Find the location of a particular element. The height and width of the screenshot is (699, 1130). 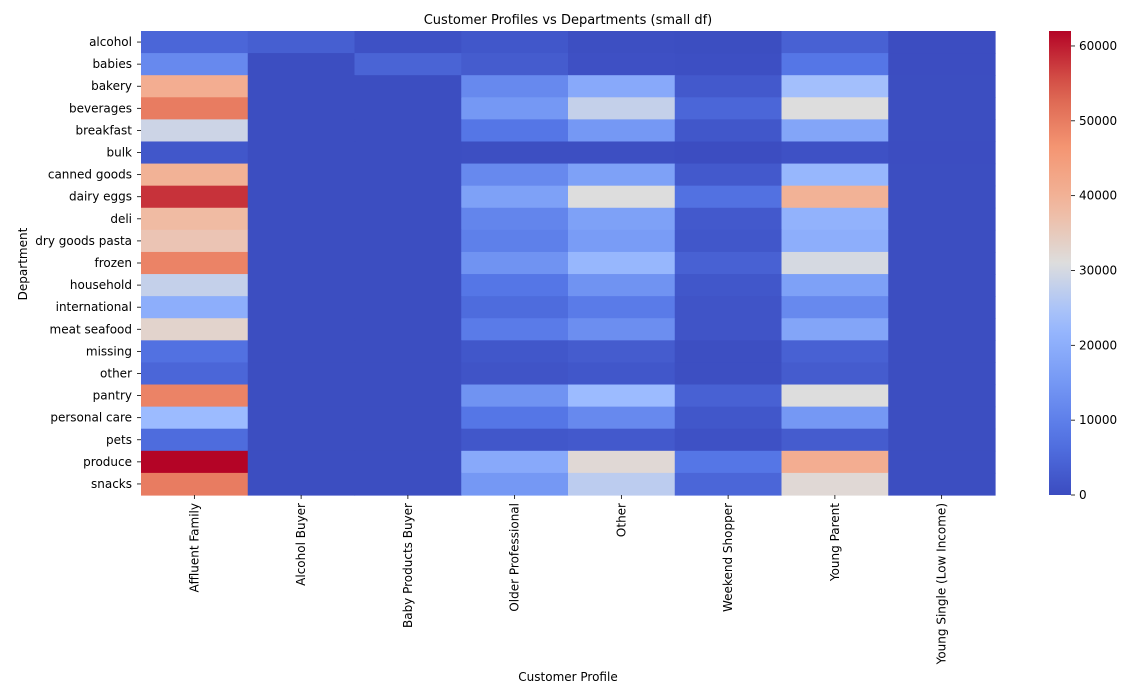

row-tick-label: breakfast is located at coordinates (103, 130).